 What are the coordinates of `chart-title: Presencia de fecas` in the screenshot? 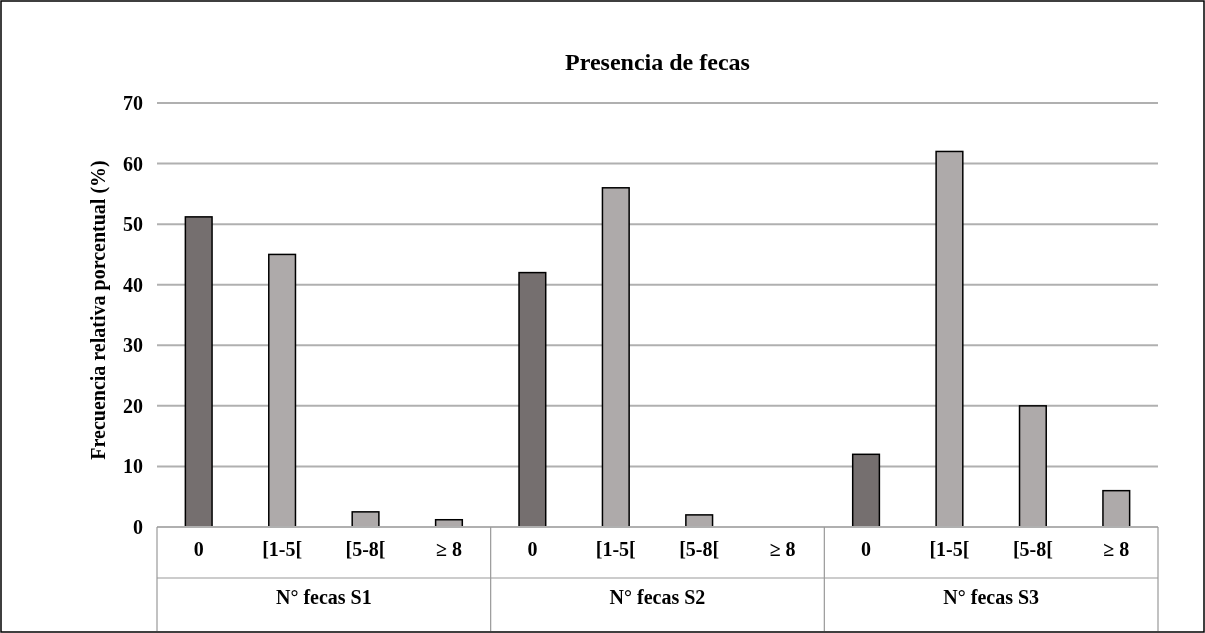 It's located at (657, 62).